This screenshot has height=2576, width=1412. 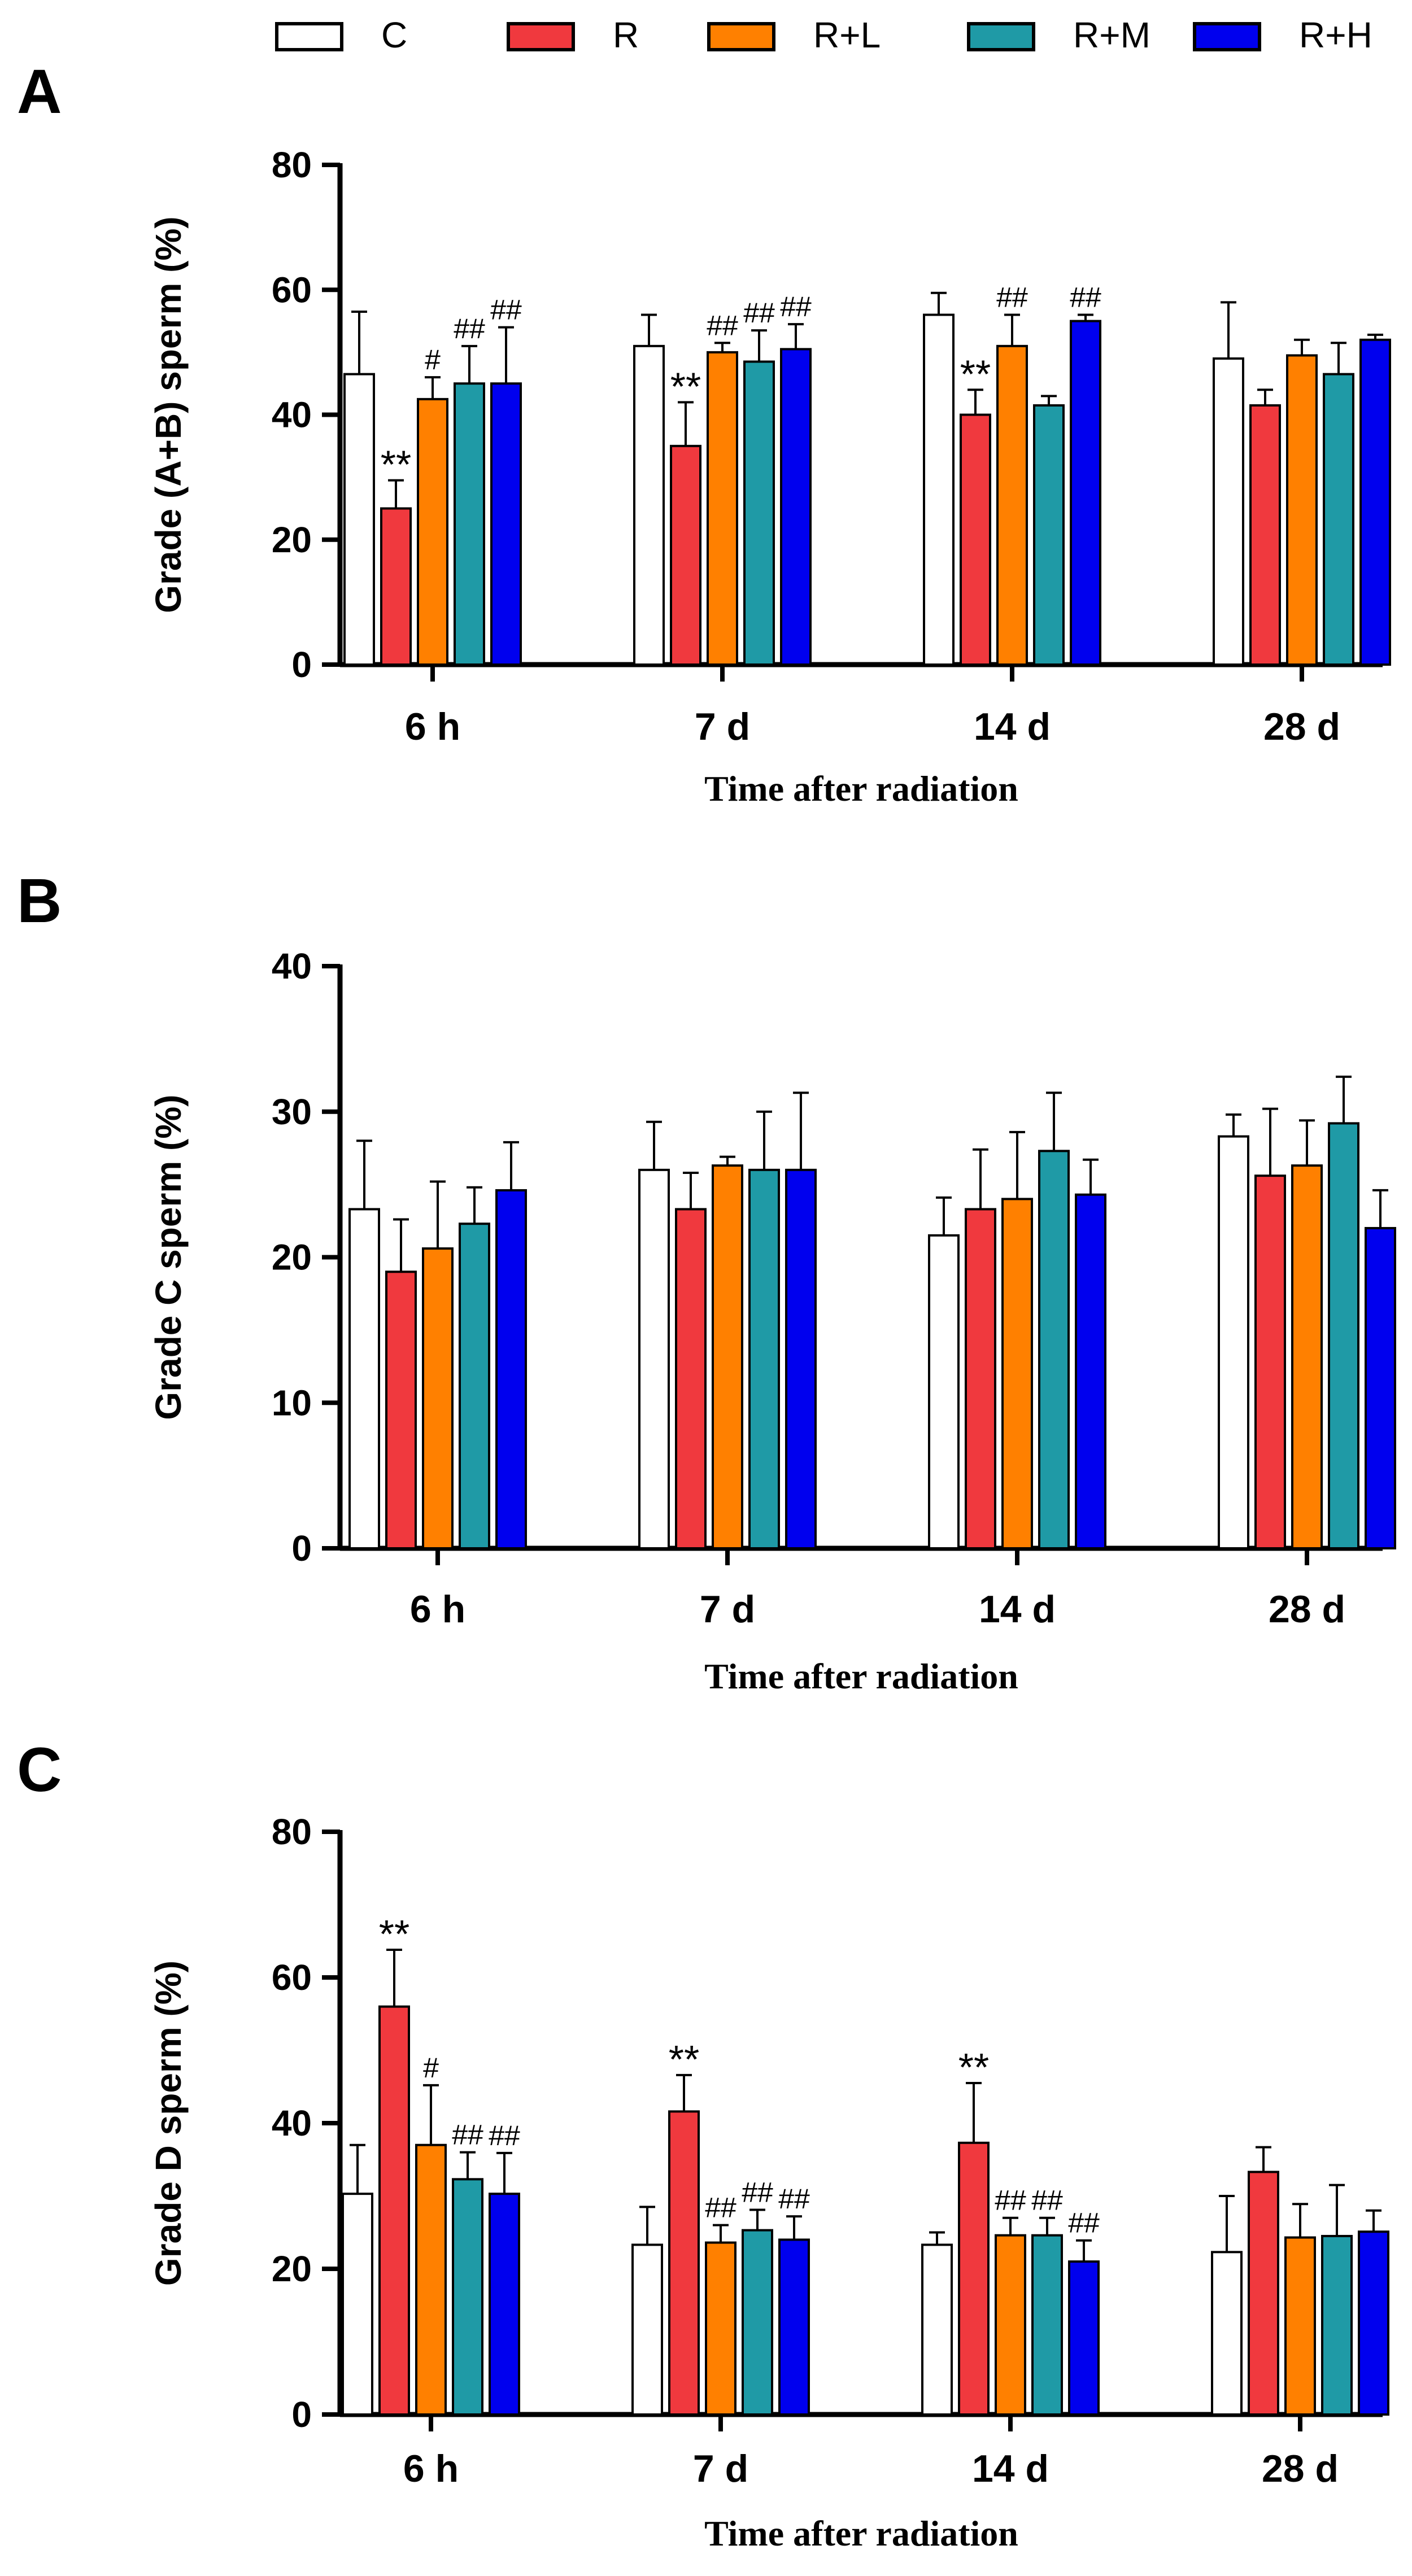 I want to click on legend-label-3: R+M, so click(x=1111, y=35).